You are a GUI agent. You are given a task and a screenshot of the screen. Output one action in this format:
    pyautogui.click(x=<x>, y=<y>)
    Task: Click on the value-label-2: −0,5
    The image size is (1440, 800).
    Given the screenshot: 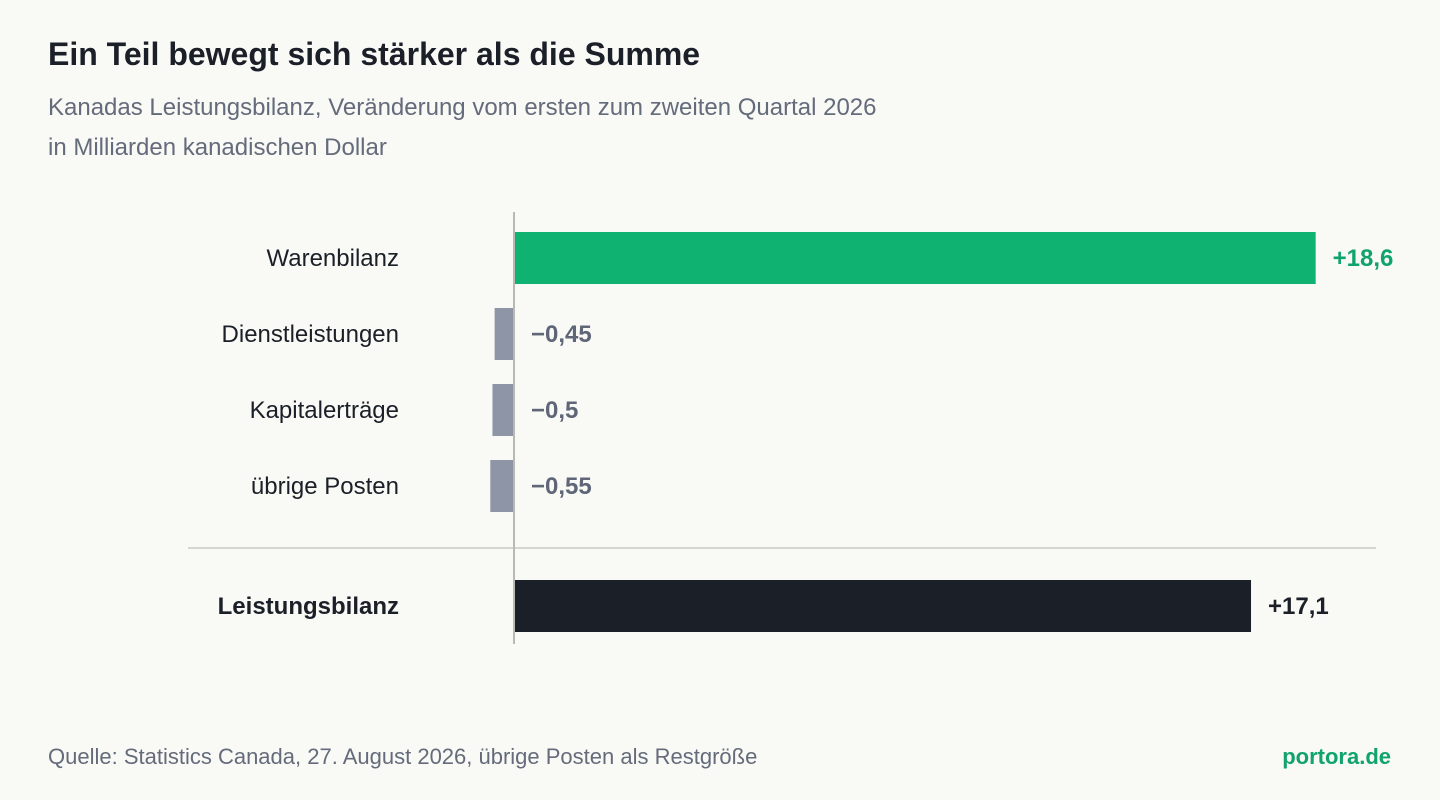 What is the action you would take?
    pyautogui.click(x=554, y=410)
    